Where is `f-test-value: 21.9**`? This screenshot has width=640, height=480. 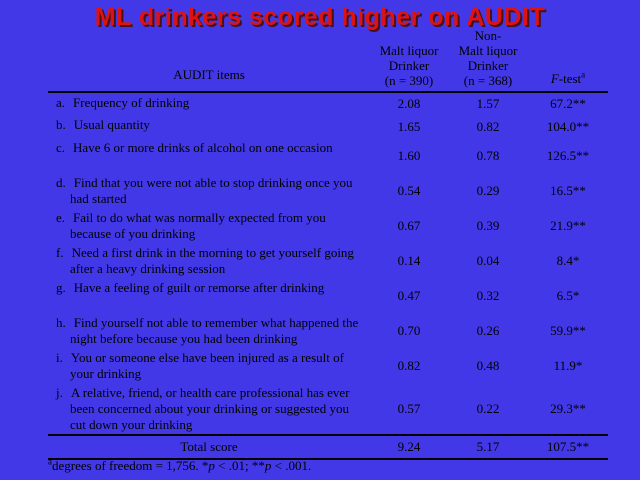 f-test-value: 21.9** is located at coordinates (568, 225).